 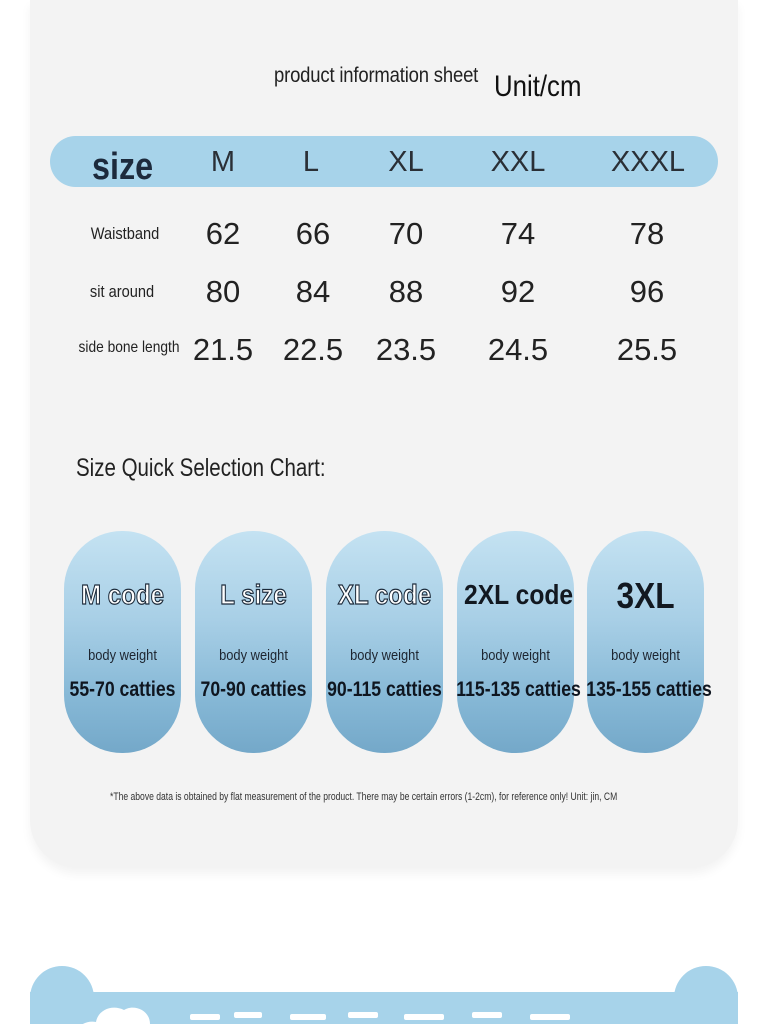 I want to click on column-head-m: M, so click(x=223, y=162).